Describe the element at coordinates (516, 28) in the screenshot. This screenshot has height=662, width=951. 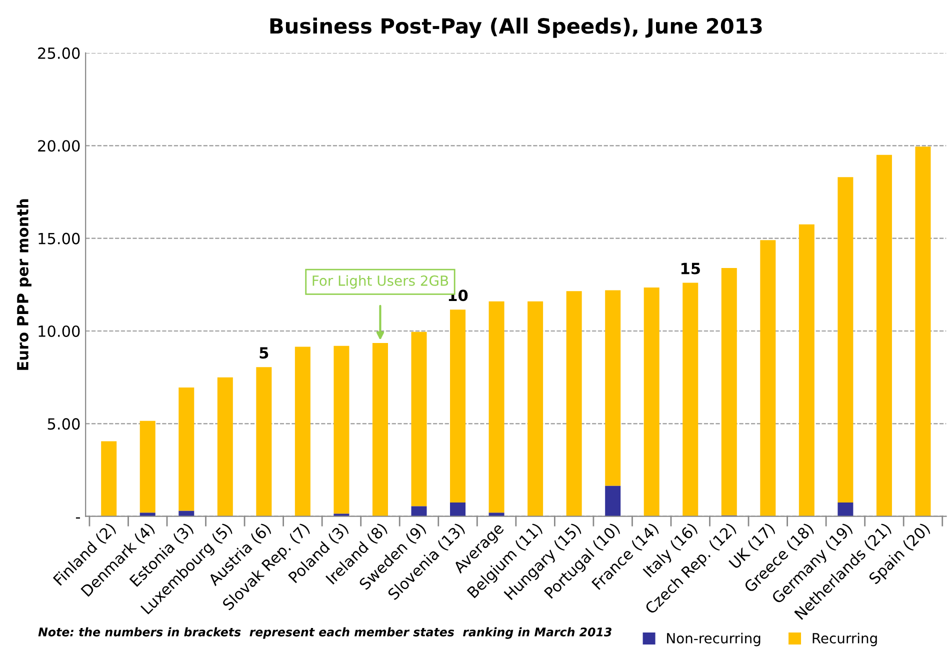
I see `chart-title: Business Post-Pay (All Speeds), June 2013` at that location.